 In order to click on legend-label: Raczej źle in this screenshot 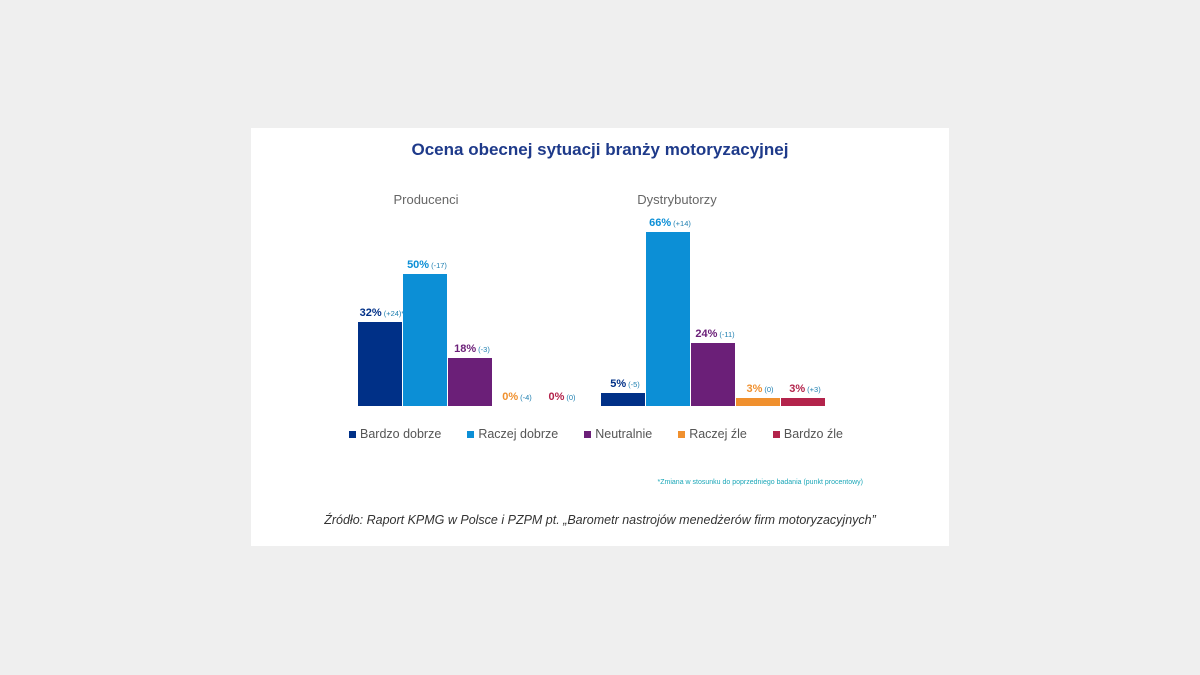, I will do `click(718, 434)`.